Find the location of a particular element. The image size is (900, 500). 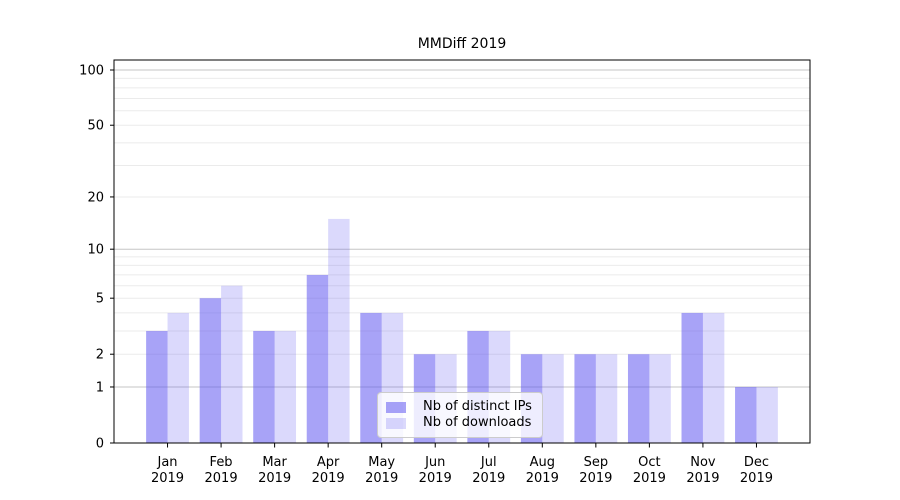

x-tick-label-month: Apr is located at coordinates (328, 462).